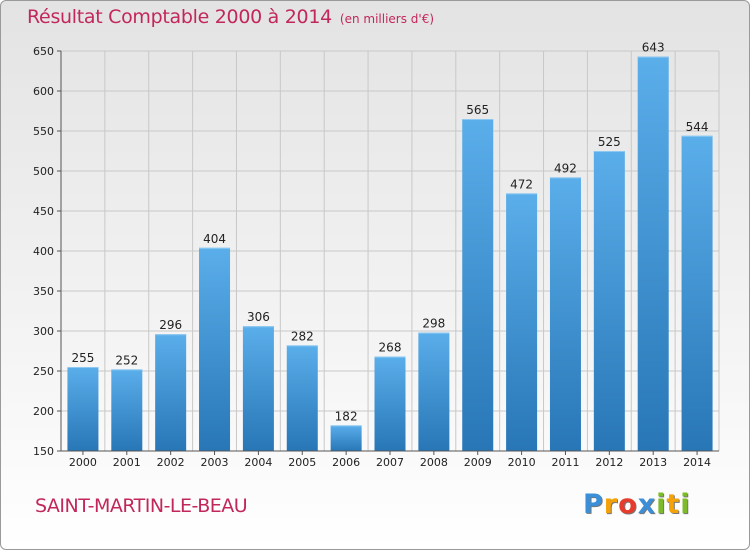  Describe the element at coordinates (697, 462) in the screenshot. I see `x-tick-label: 2014` at that location.